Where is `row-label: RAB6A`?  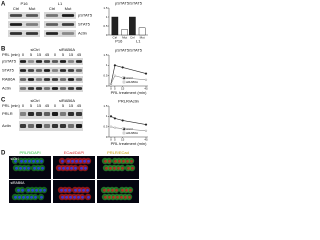 row-label: RAB6A is located at coordinates (8, 79).